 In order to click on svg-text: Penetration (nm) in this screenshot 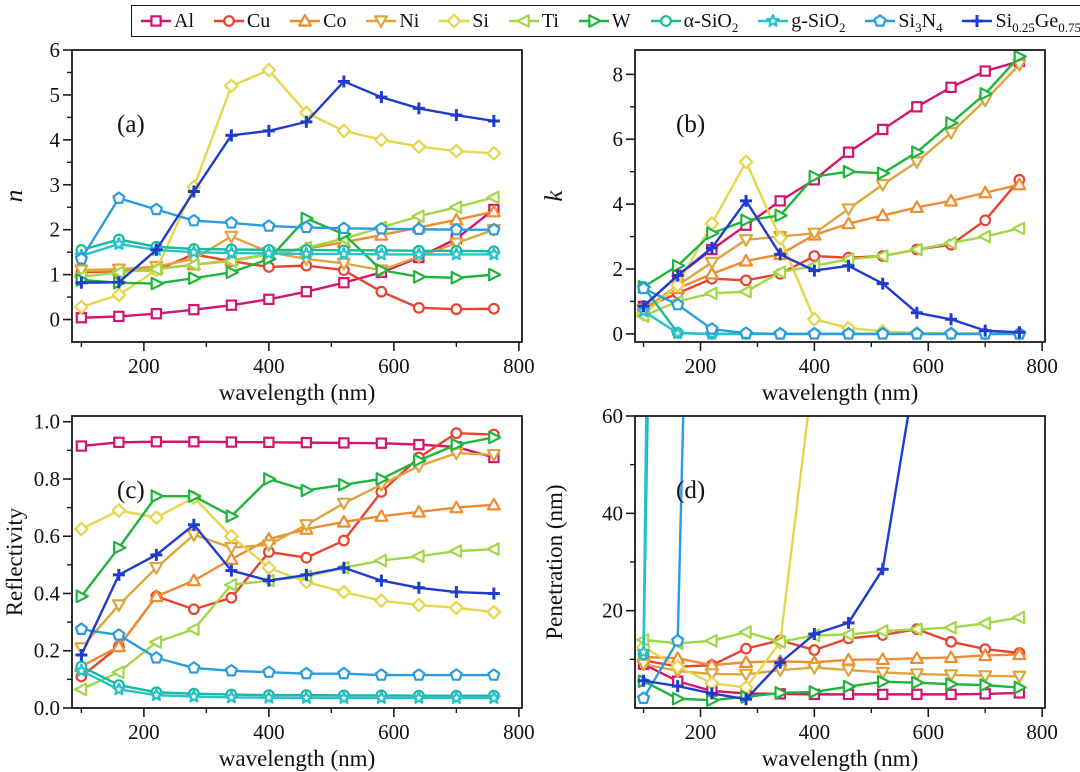, I will do `click(554, 561)`.